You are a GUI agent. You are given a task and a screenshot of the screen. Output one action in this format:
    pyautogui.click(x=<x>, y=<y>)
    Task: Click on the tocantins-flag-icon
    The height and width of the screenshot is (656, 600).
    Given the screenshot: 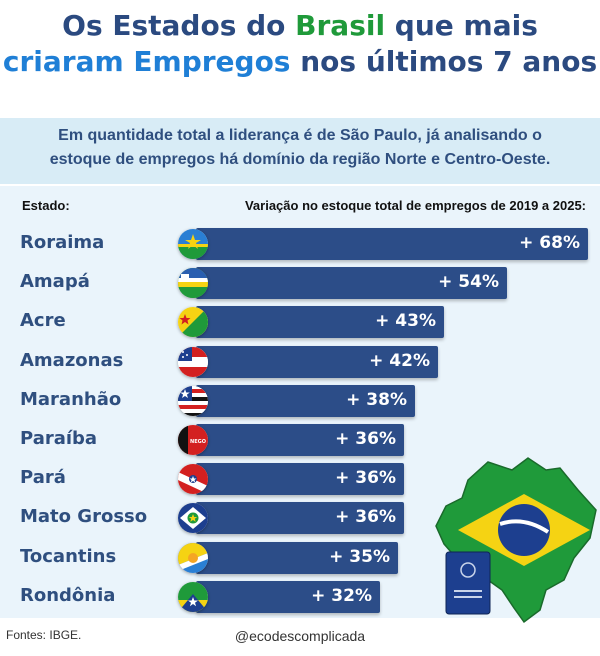 What is the action you would take?
    pyautogui.click(x=193, y=557)
    